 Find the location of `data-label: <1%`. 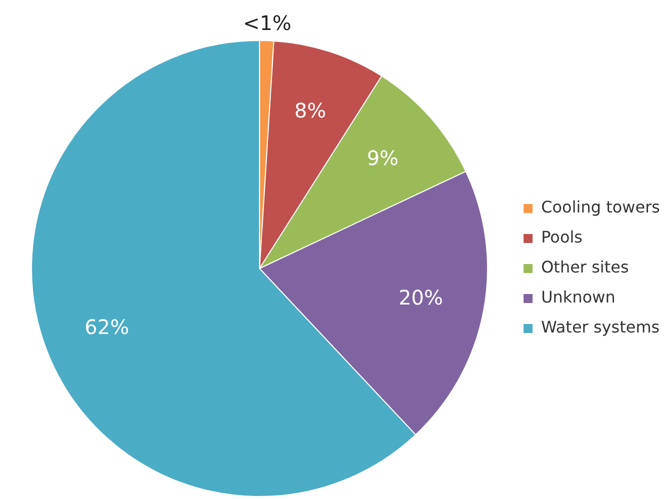

data-label: <1% is located at coordinates (267, 22).